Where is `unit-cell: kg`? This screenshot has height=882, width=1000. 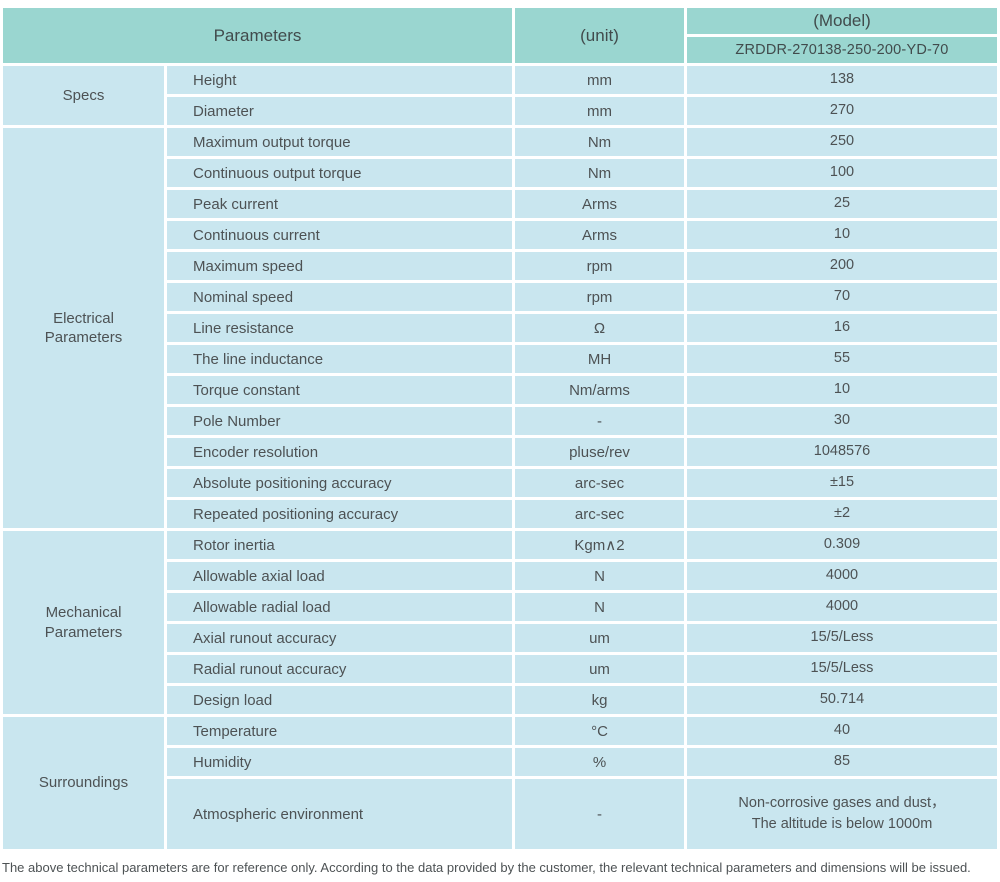
unit-cell: kg is located at coordinates (599, 700).